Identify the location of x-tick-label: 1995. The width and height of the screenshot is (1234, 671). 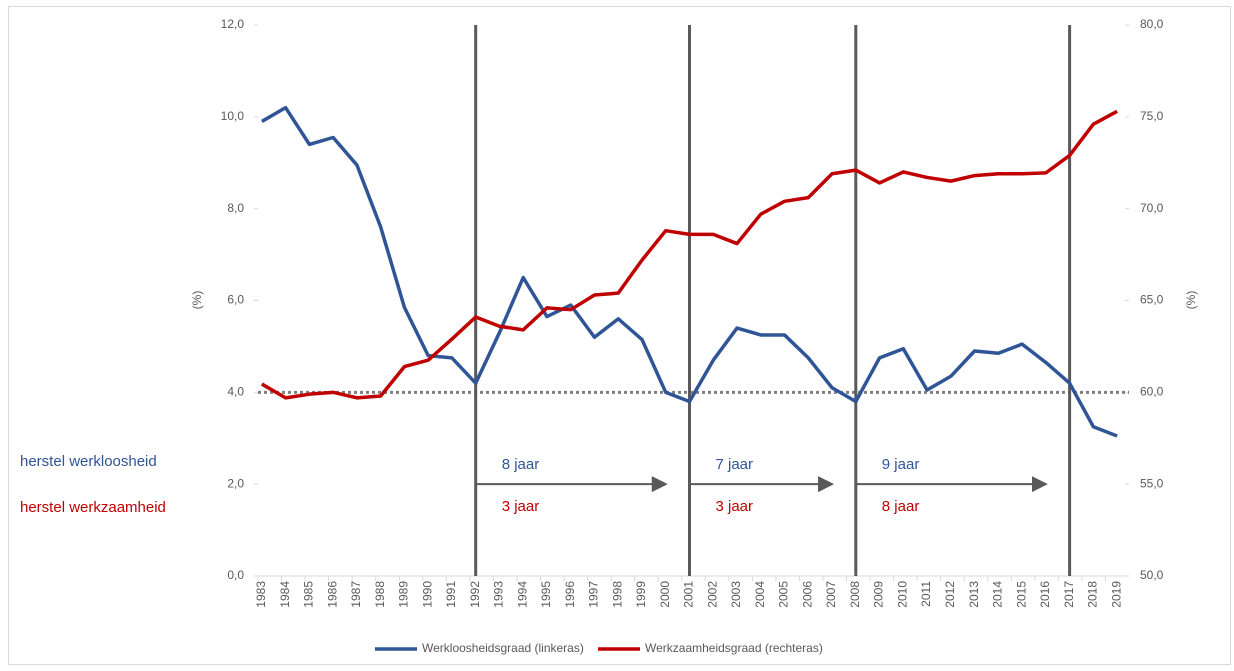
(546, 594).